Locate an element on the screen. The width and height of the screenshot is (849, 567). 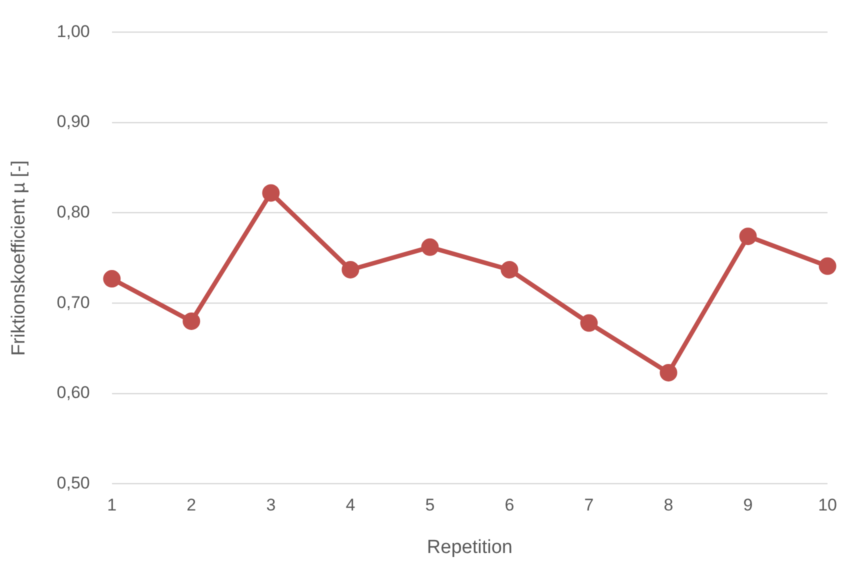
x-tick-label: 6 is located at coordinates (509, 505).